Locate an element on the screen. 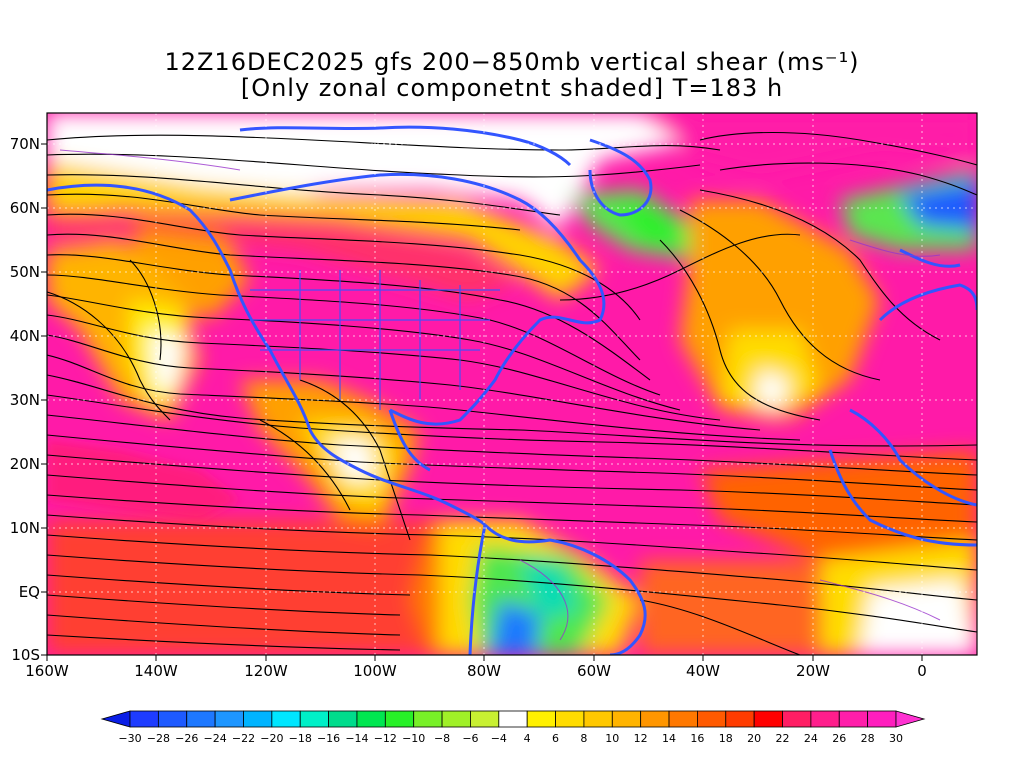 Image resolution: width=1024 pixels, height=768 pixels. colorbar-tick-label: 18 is located at coordinates (725, 738).